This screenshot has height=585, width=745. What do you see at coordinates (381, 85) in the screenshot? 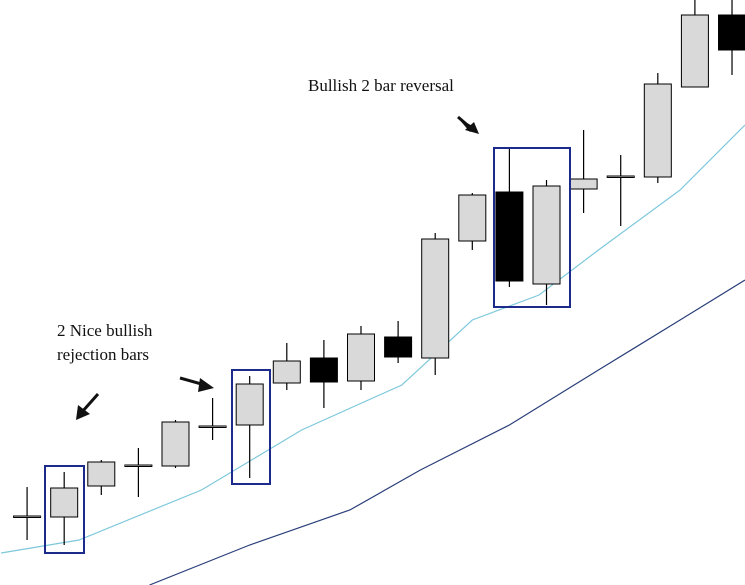
I see `annotation: Bullish 2 bar reversal` at bounding box center [381, 85].